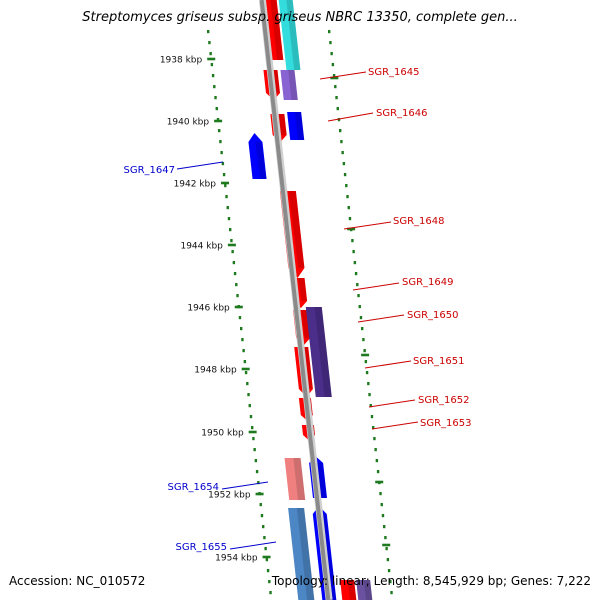 This screenshot has height=600, width=600. Describe the element at coordinates (208, 309) in the screenshot. I see `scale-tick-label: 1946 kbp` at that location.